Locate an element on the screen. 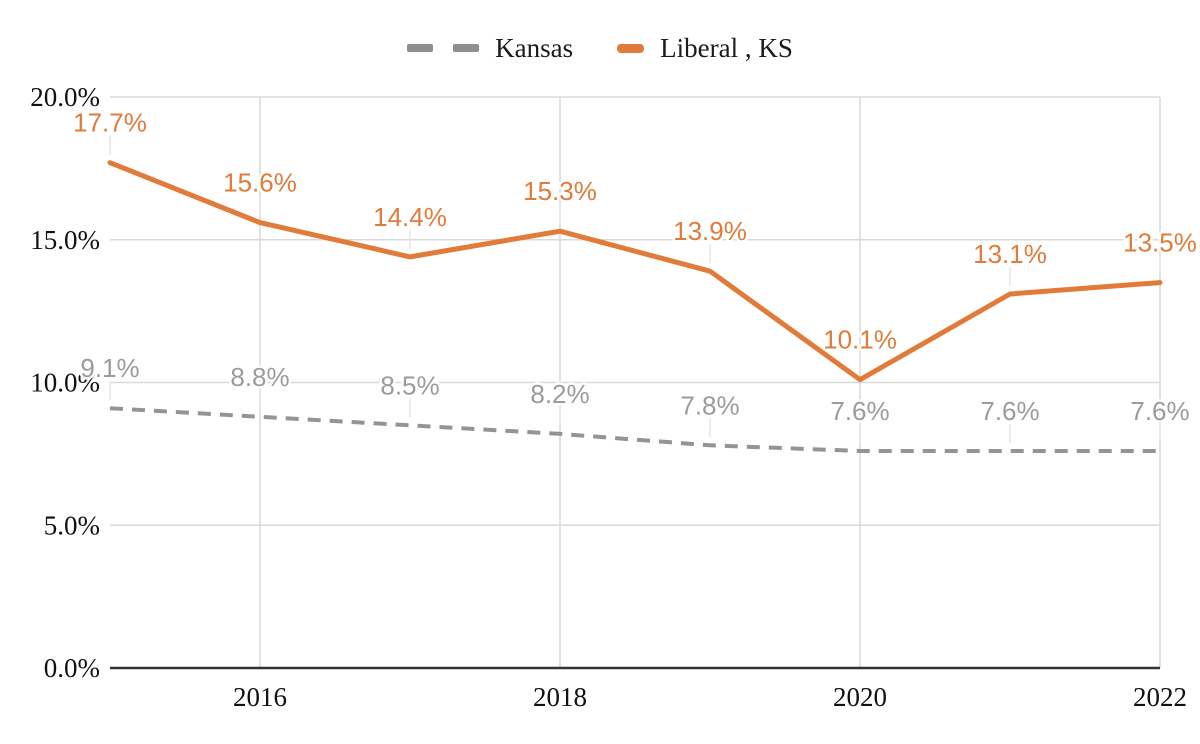  data-point-label: 8.8% is located at coordinates (259, 377).